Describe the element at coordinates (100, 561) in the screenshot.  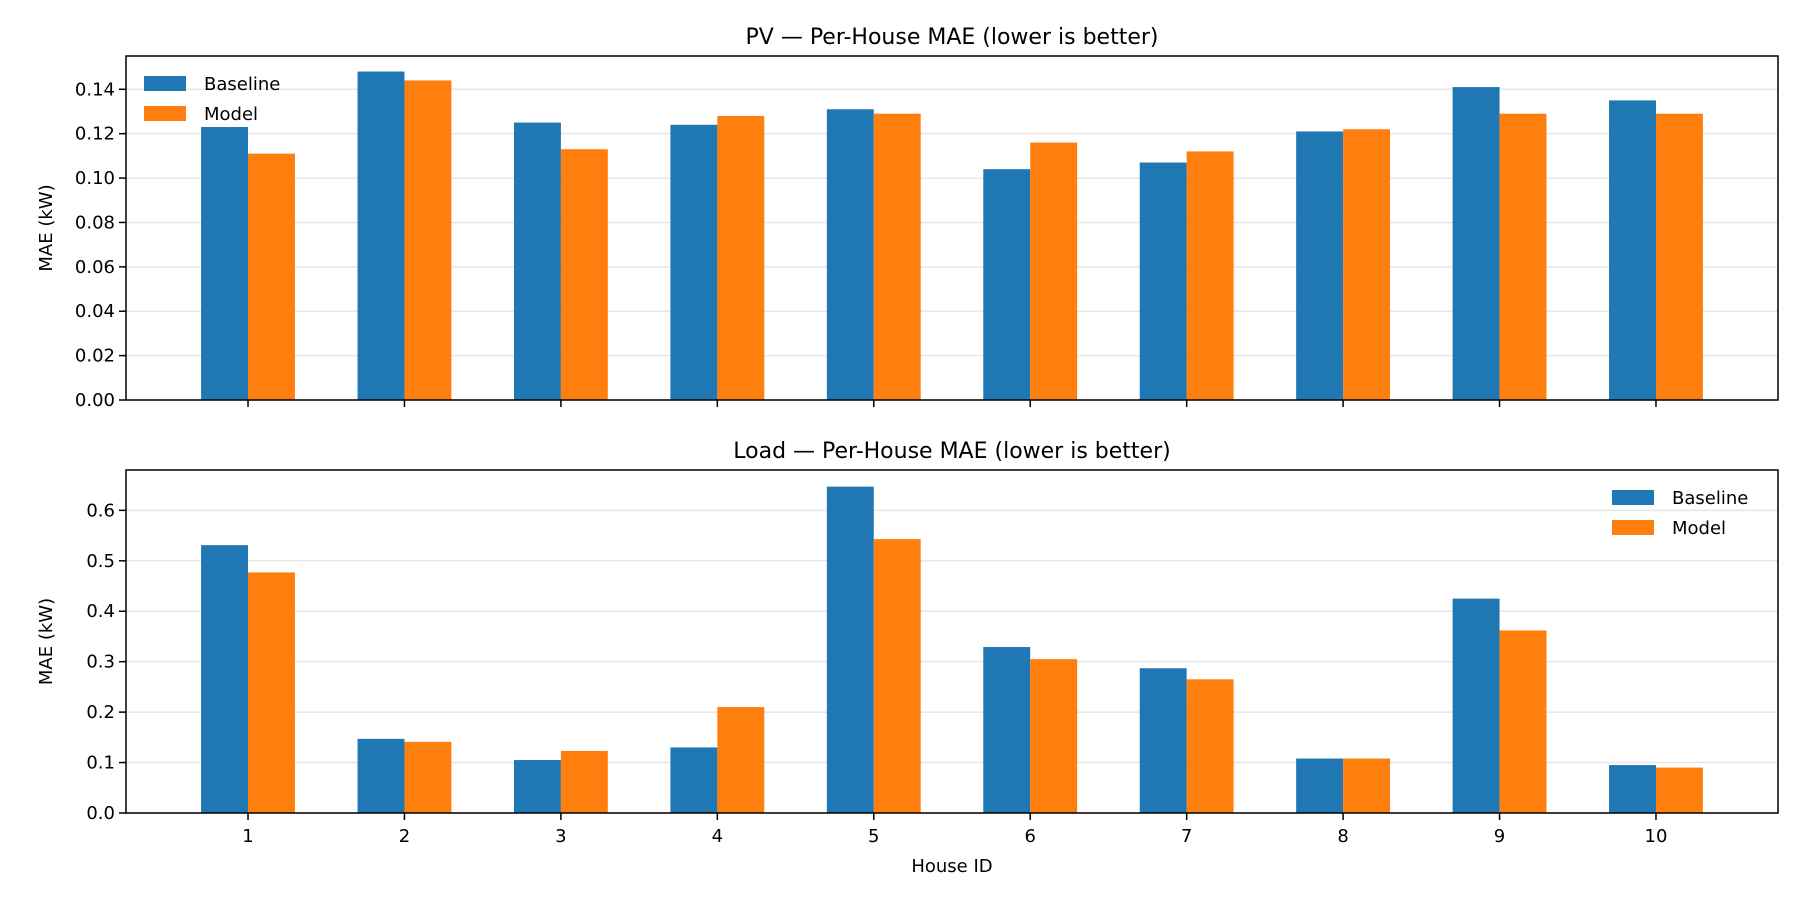
I see `y-tick-label: 0.5` at that location.